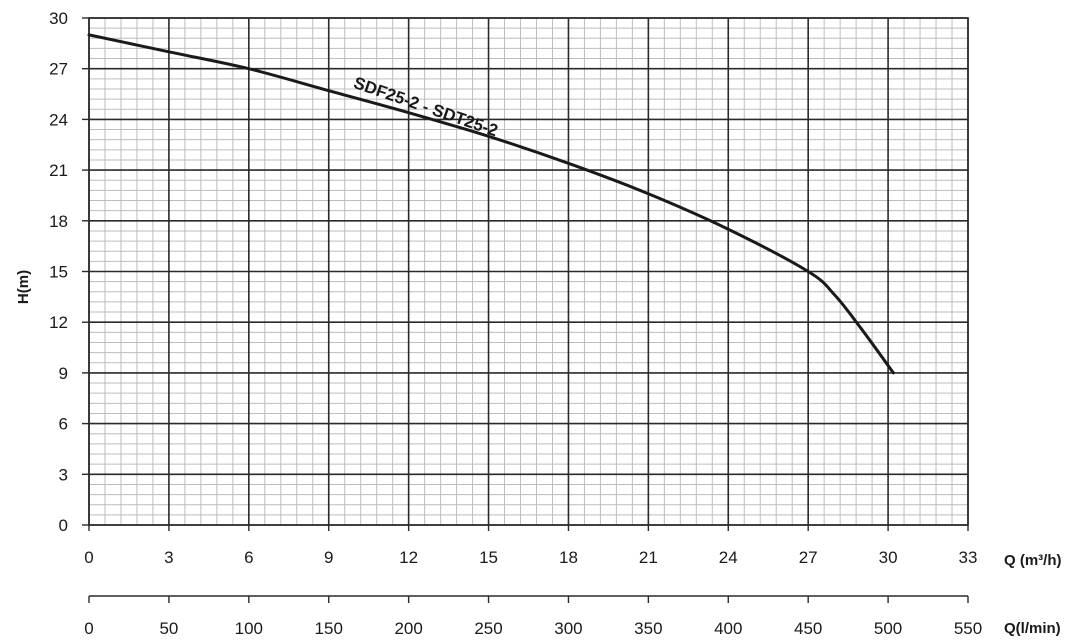  Describe the element at coordinates (888, 628) in the screenshot. I see `x2-tick-label: 500` at that location.